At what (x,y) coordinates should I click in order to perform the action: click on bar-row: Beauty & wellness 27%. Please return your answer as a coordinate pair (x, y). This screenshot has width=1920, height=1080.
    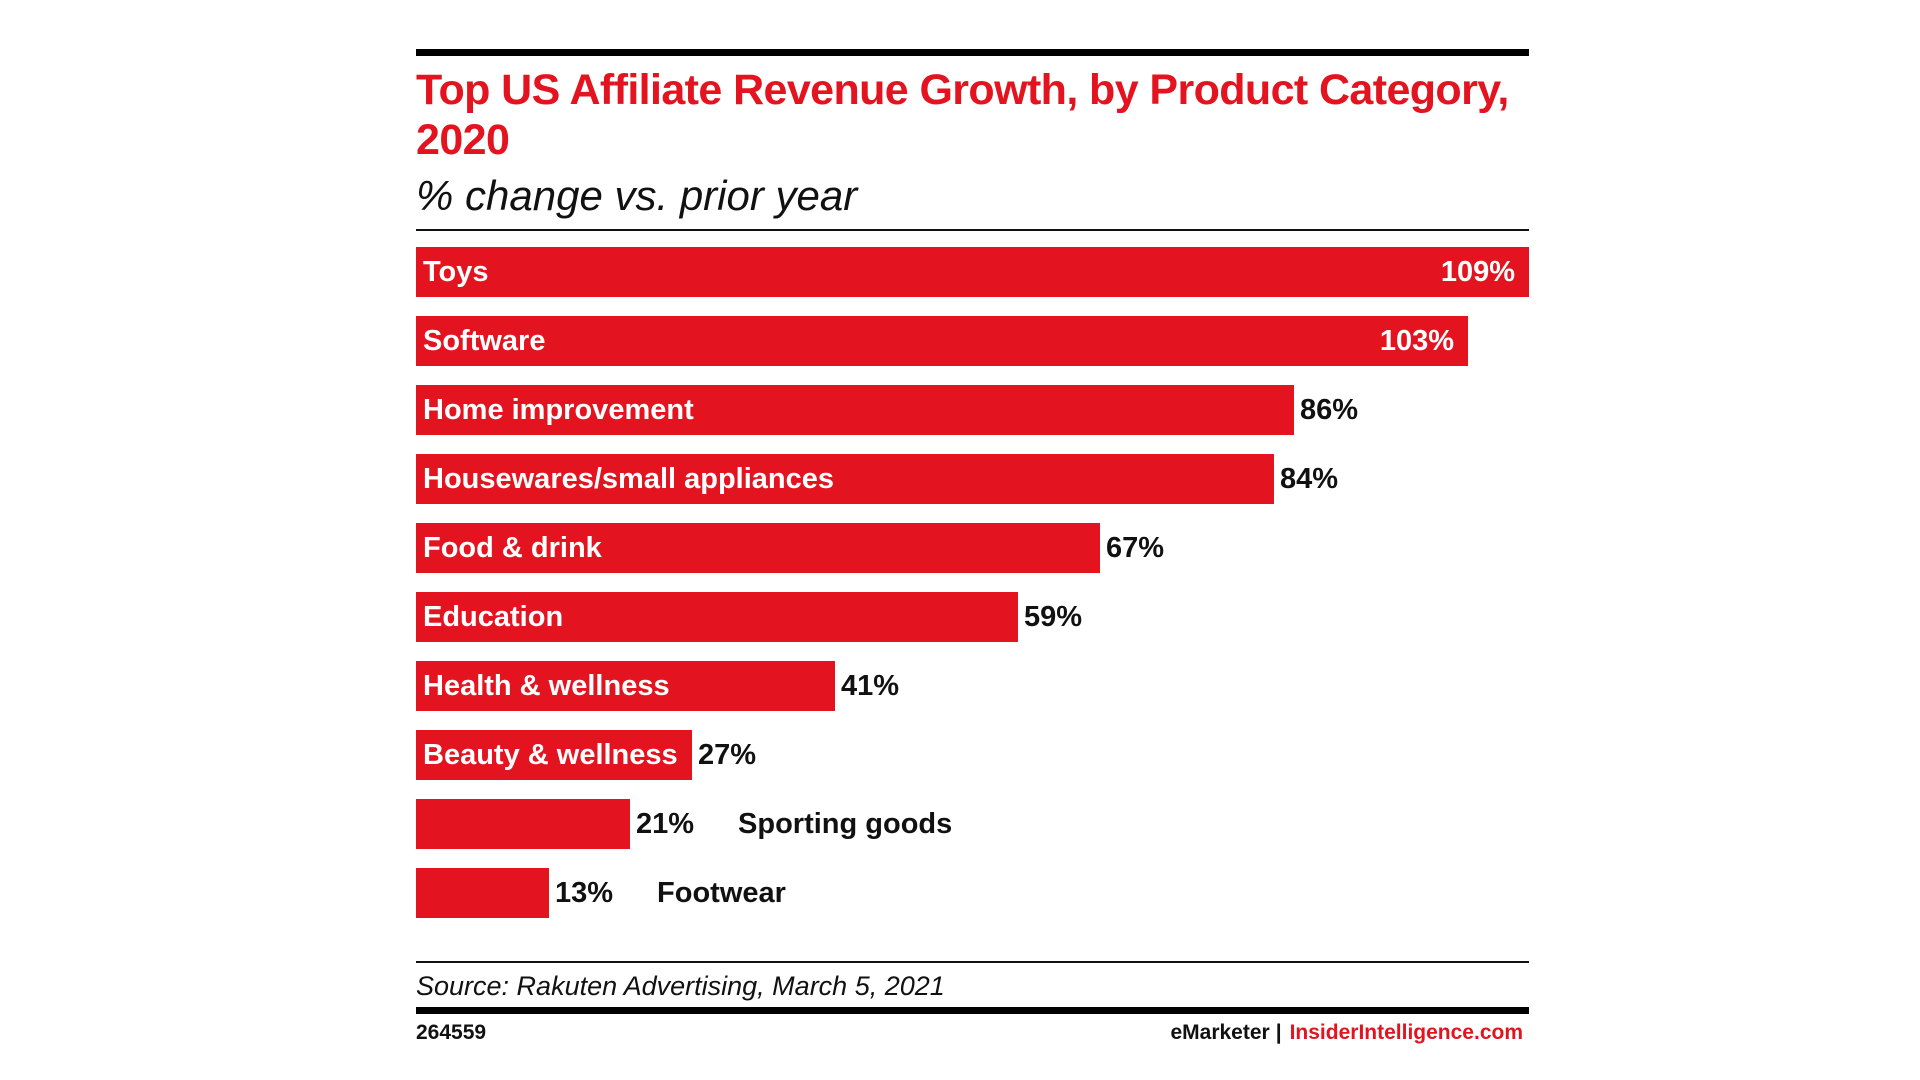
    Looking at the image, I should click on (972, 755).